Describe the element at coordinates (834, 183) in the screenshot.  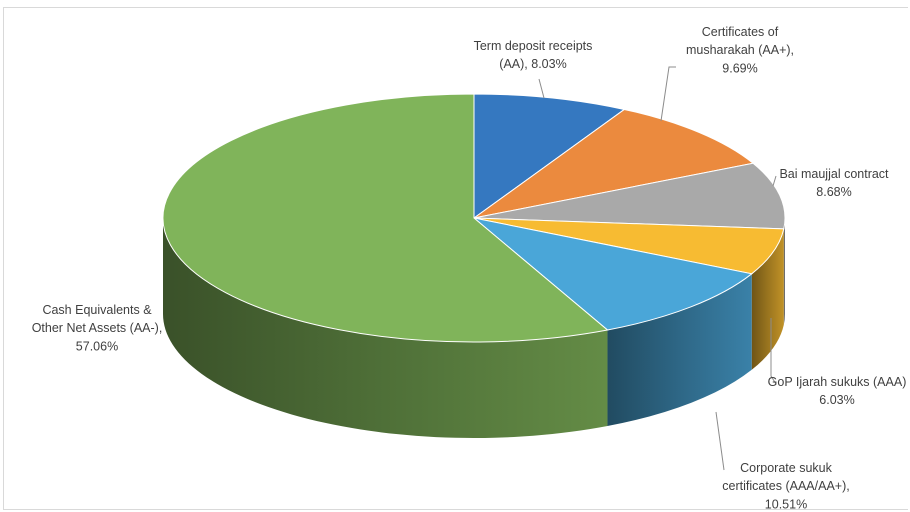
I see `data-label-2: Bai maujjal contract 8.68%` at that location.